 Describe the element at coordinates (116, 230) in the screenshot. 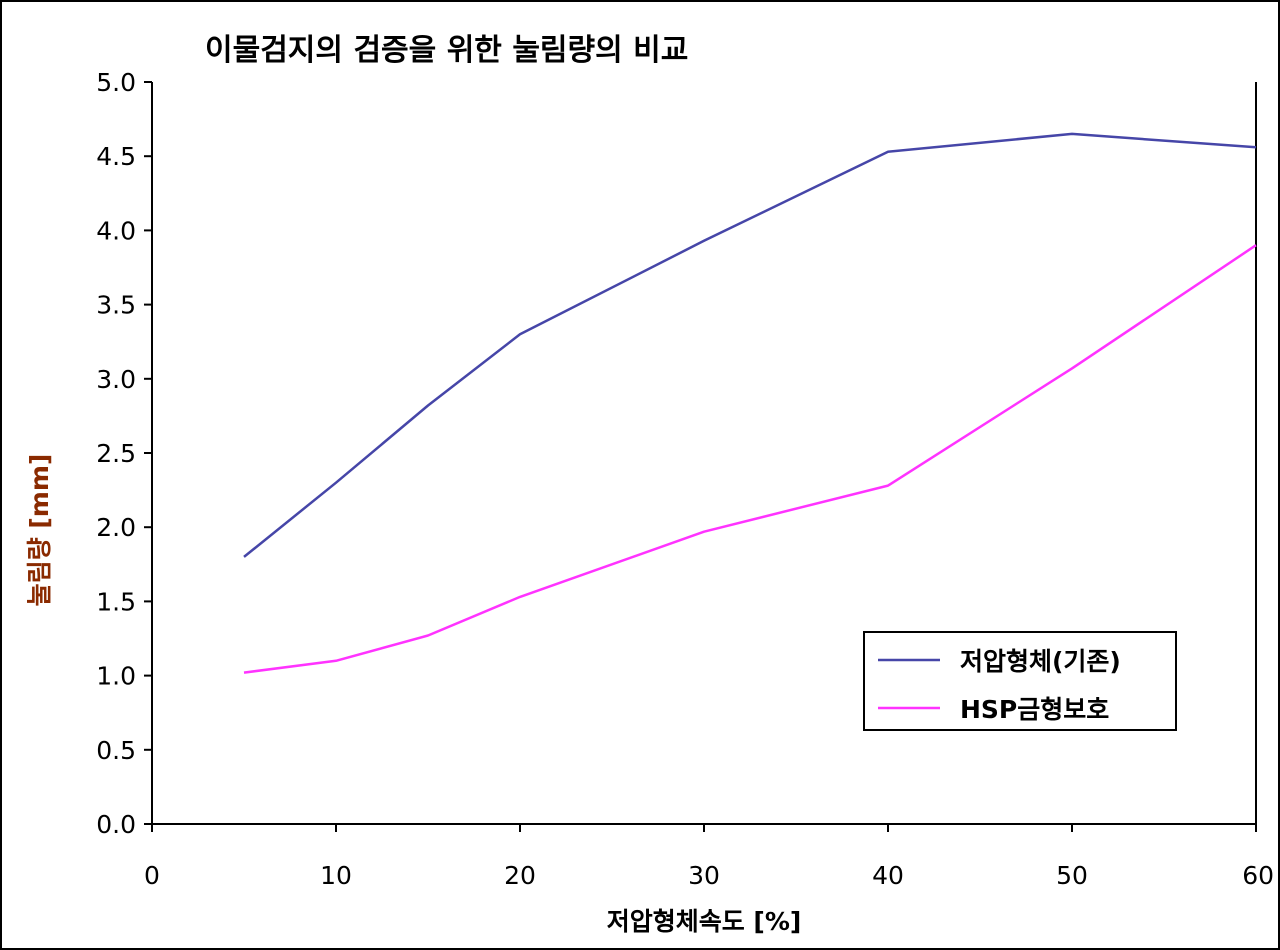

I see `y-tick-label: 4.0` at that location.